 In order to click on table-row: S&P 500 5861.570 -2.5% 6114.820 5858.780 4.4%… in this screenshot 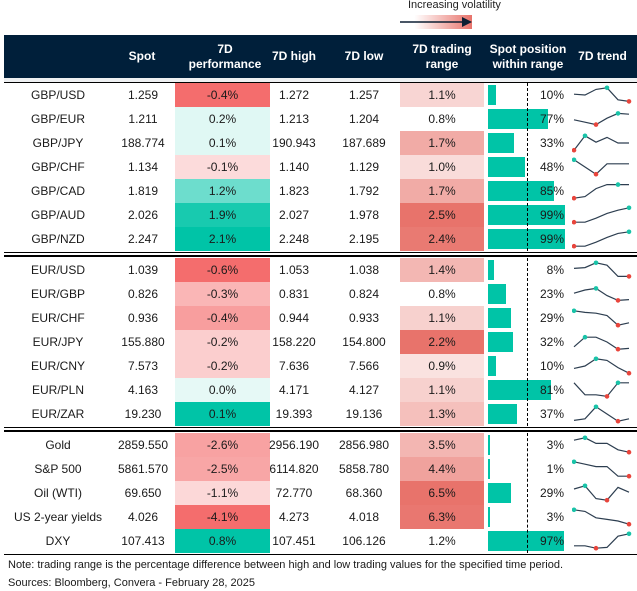, I will do `click(320, 469)`.